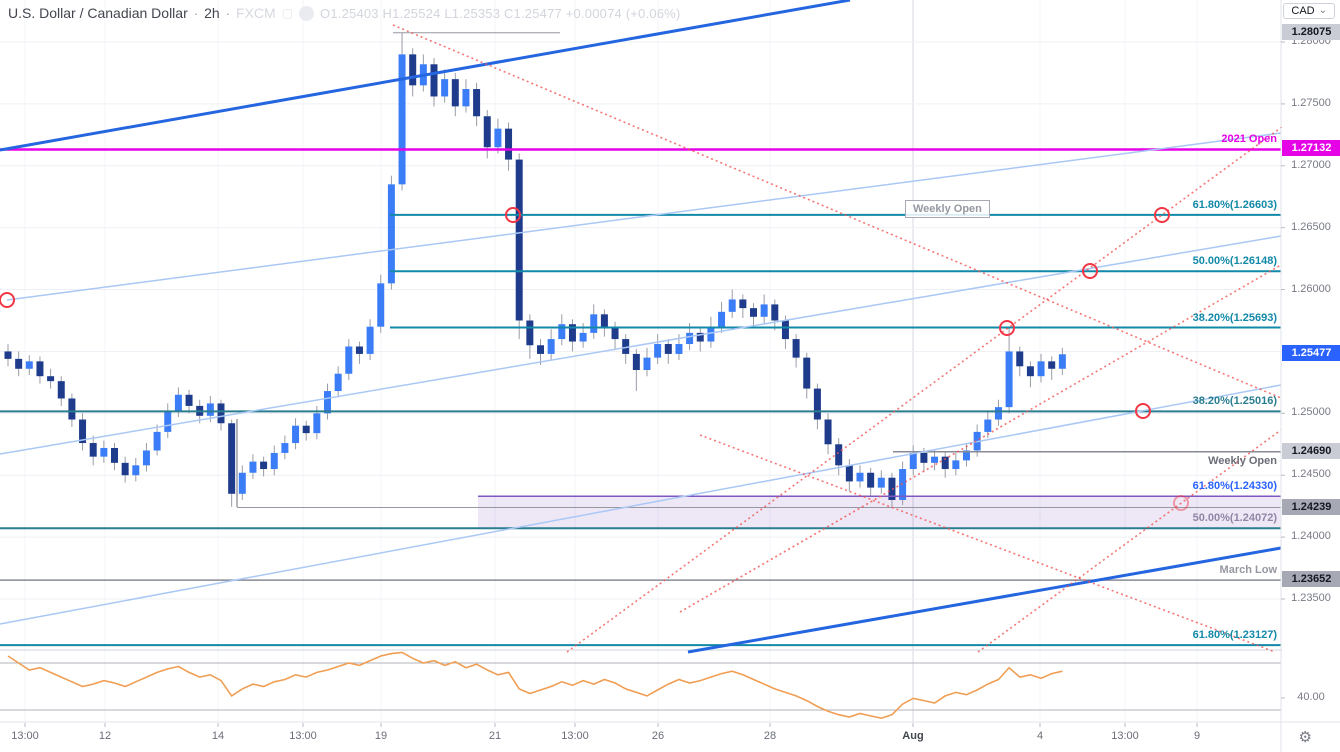 The image size is (1340, 752). I want to click on settings-gear-icon: ⚙, so click(1305, 737).